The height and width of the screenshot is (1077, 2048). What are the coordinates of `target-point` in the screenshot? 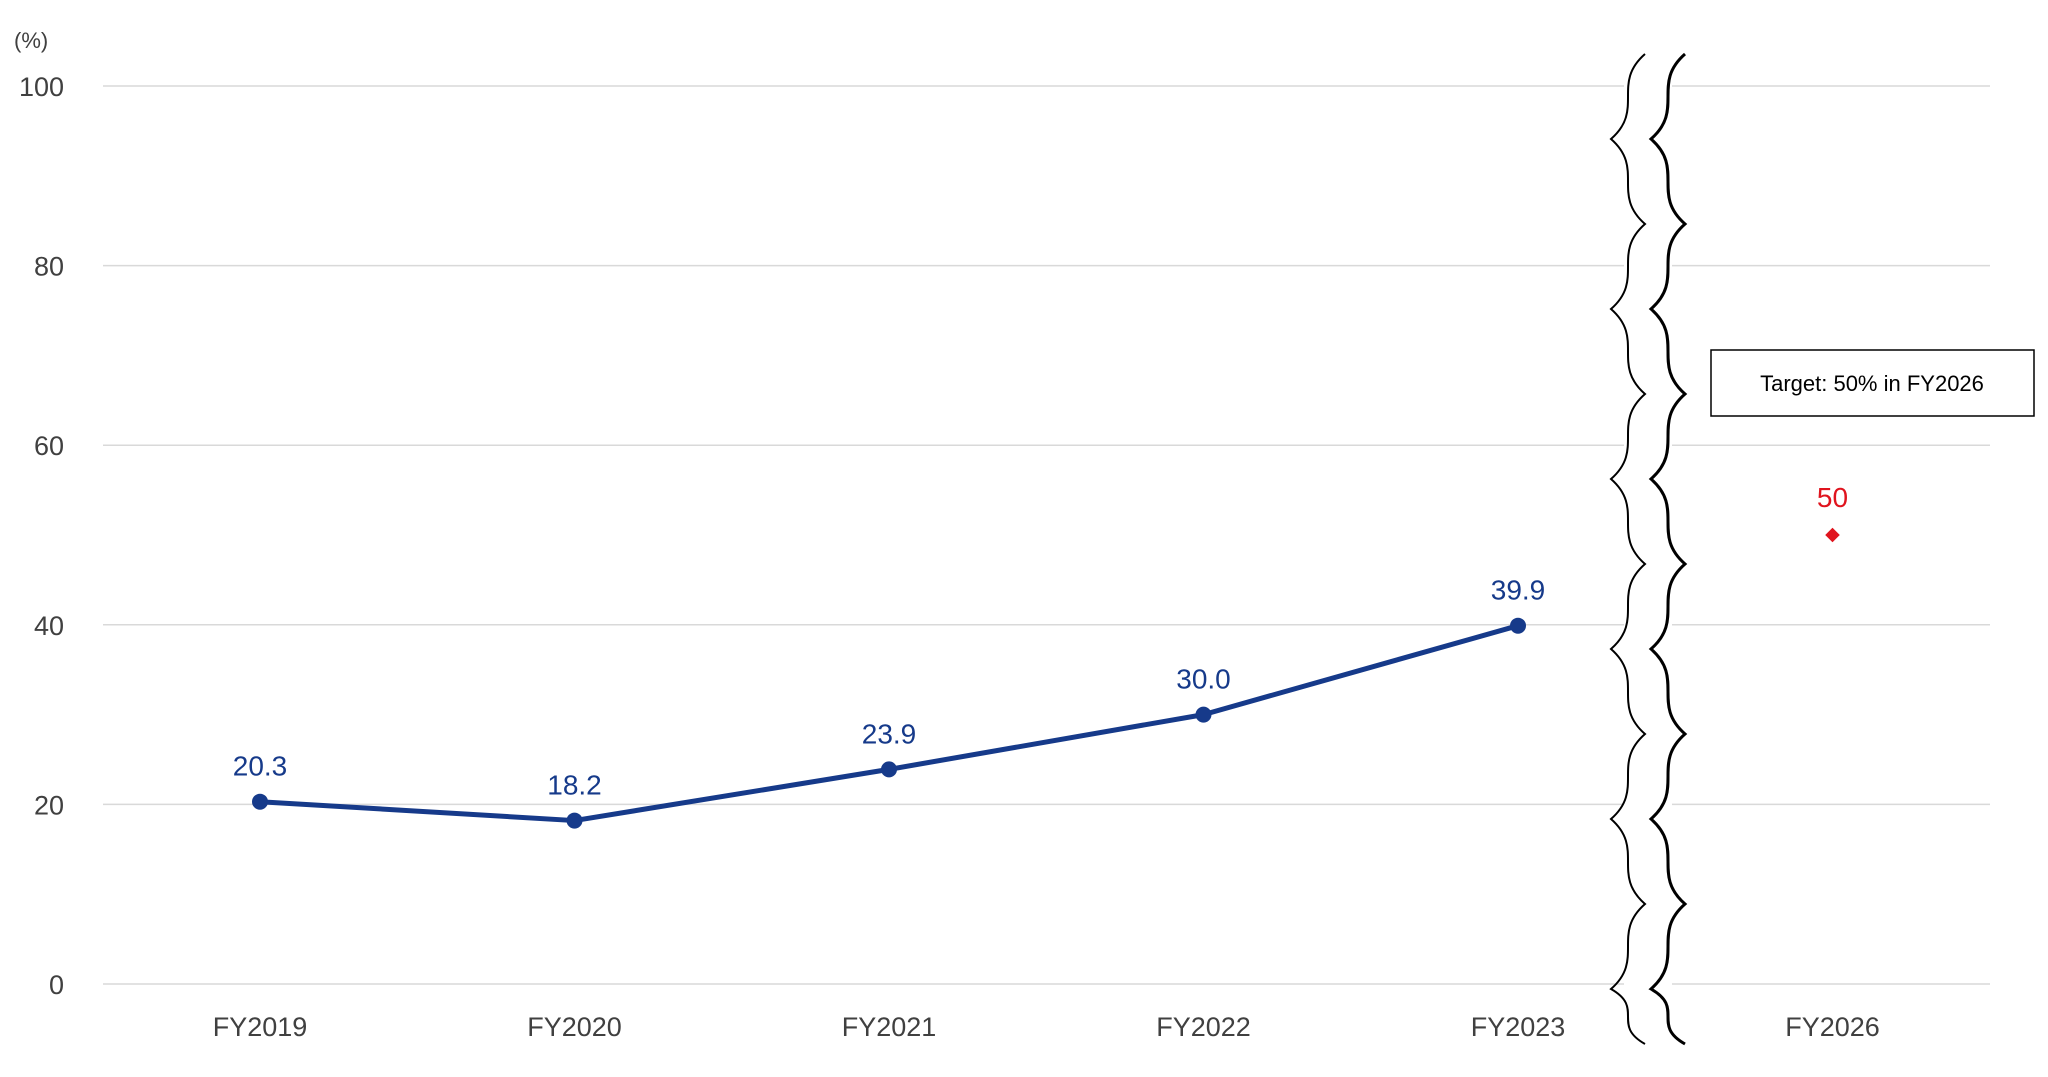 It's located at (1832, 535).